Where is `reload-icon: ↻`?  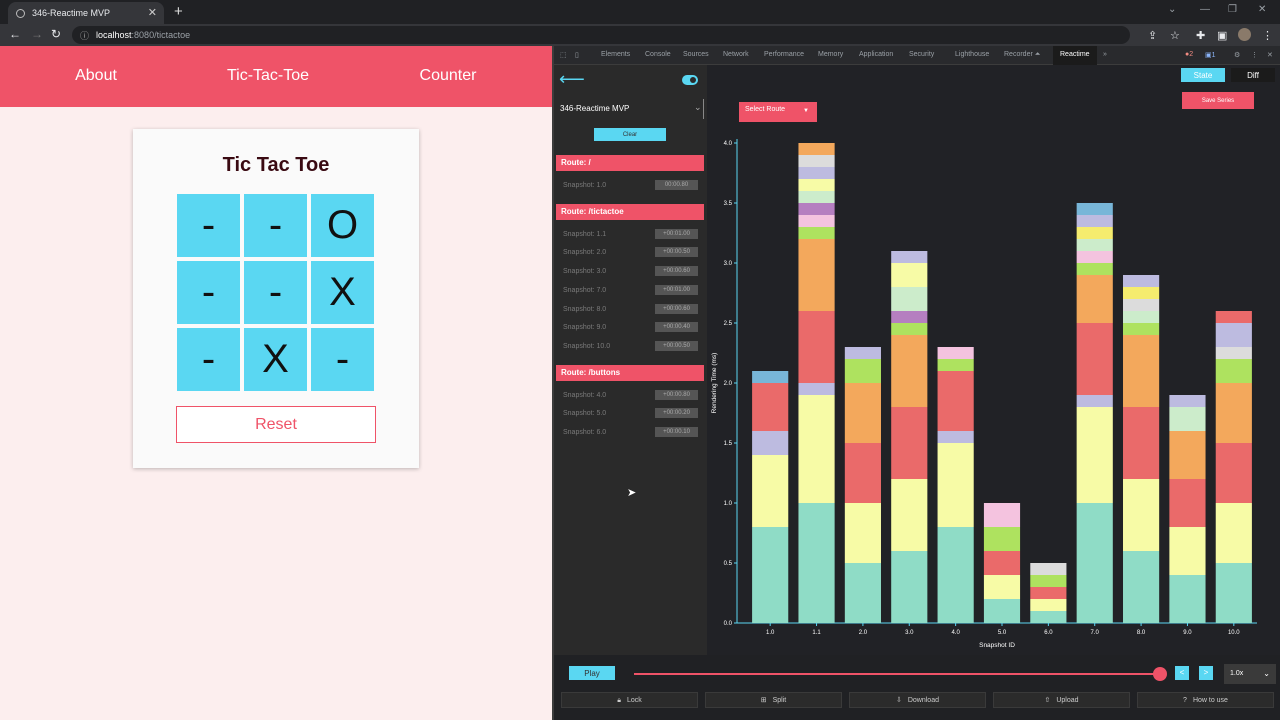
reload-icon: ↻ is located at coordinates (56, 34).